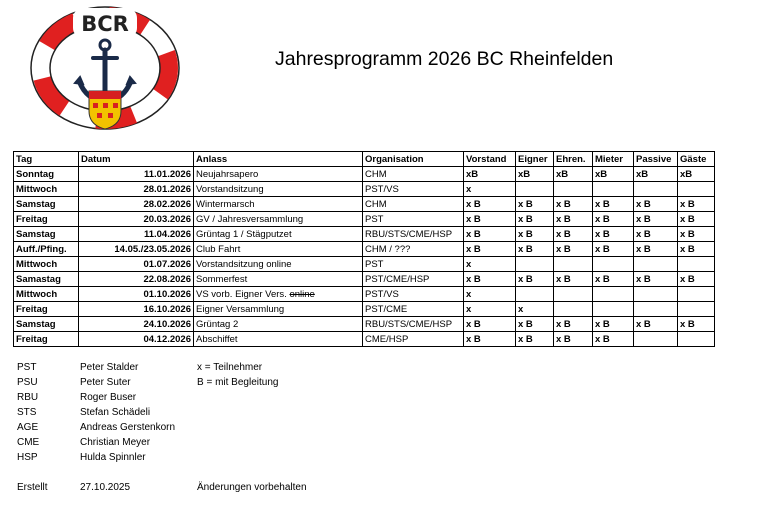 The image size is (777, 507). Describe the element at coordinates (278, 339) in the screenshot. I see `event-cell: Abschiffet` at that location.